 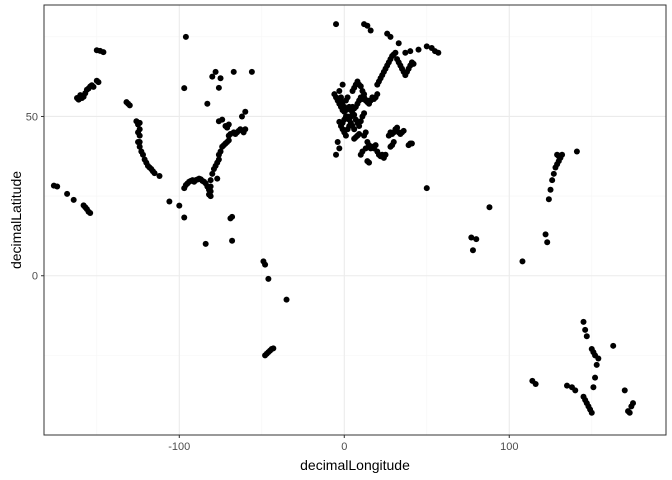 I want to click on y-axis-title: decimalLatitude, so click(x=16, y=220).